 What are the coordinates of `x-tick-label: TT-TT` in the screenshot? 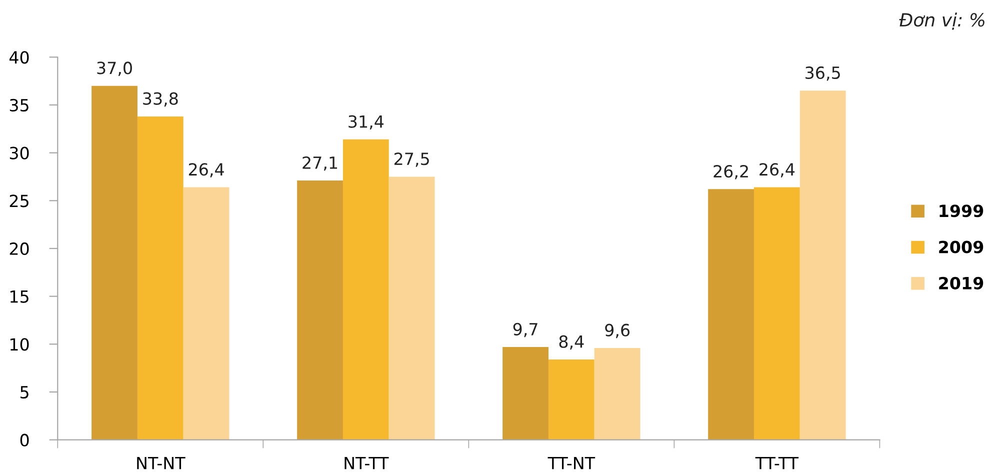 It's located at (777, 463).